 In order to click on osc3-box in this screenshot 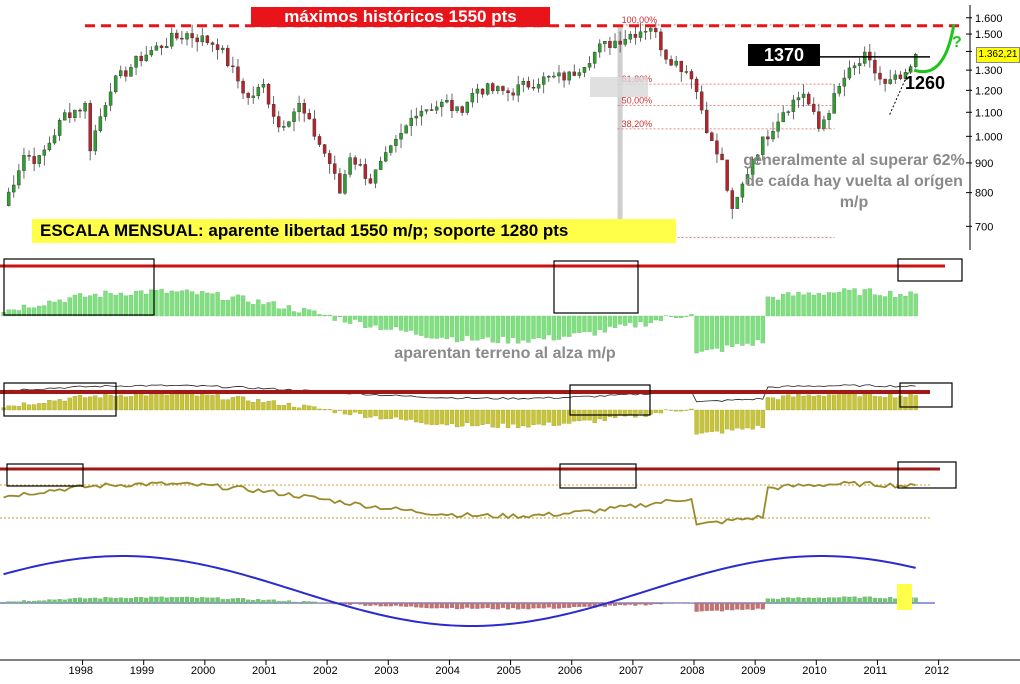, I will do `click(927, 475)`.